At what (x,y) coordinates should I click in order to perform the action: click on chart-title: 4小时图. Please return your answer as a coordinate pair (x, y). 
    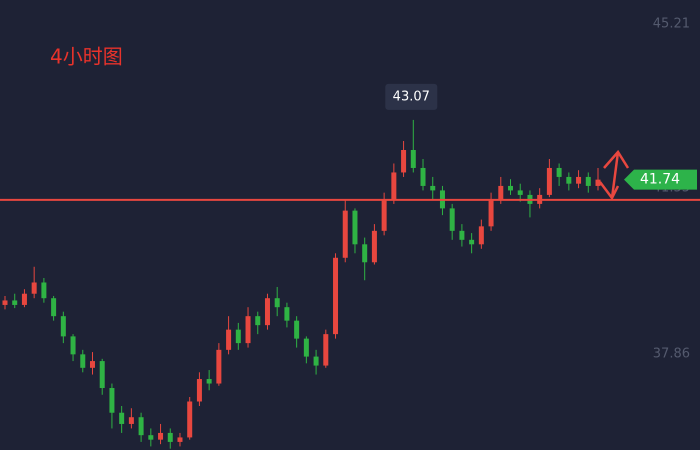
    Looking at the image, I should click on (86, 57).